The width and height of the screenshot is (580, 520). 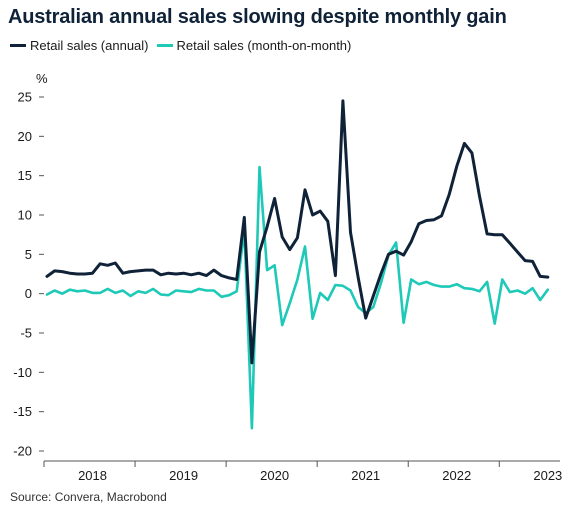 I want to click on y-tick-label: -5, so click(x=26, y=333).